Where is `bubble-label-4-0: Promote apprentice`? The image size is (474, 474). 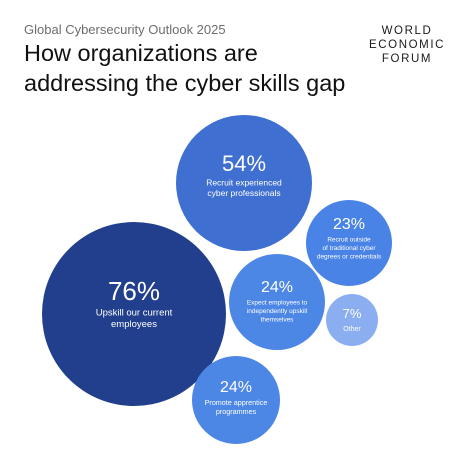
bubble-label-4-0: Promote apprentice is located at coordinates (236, 402).